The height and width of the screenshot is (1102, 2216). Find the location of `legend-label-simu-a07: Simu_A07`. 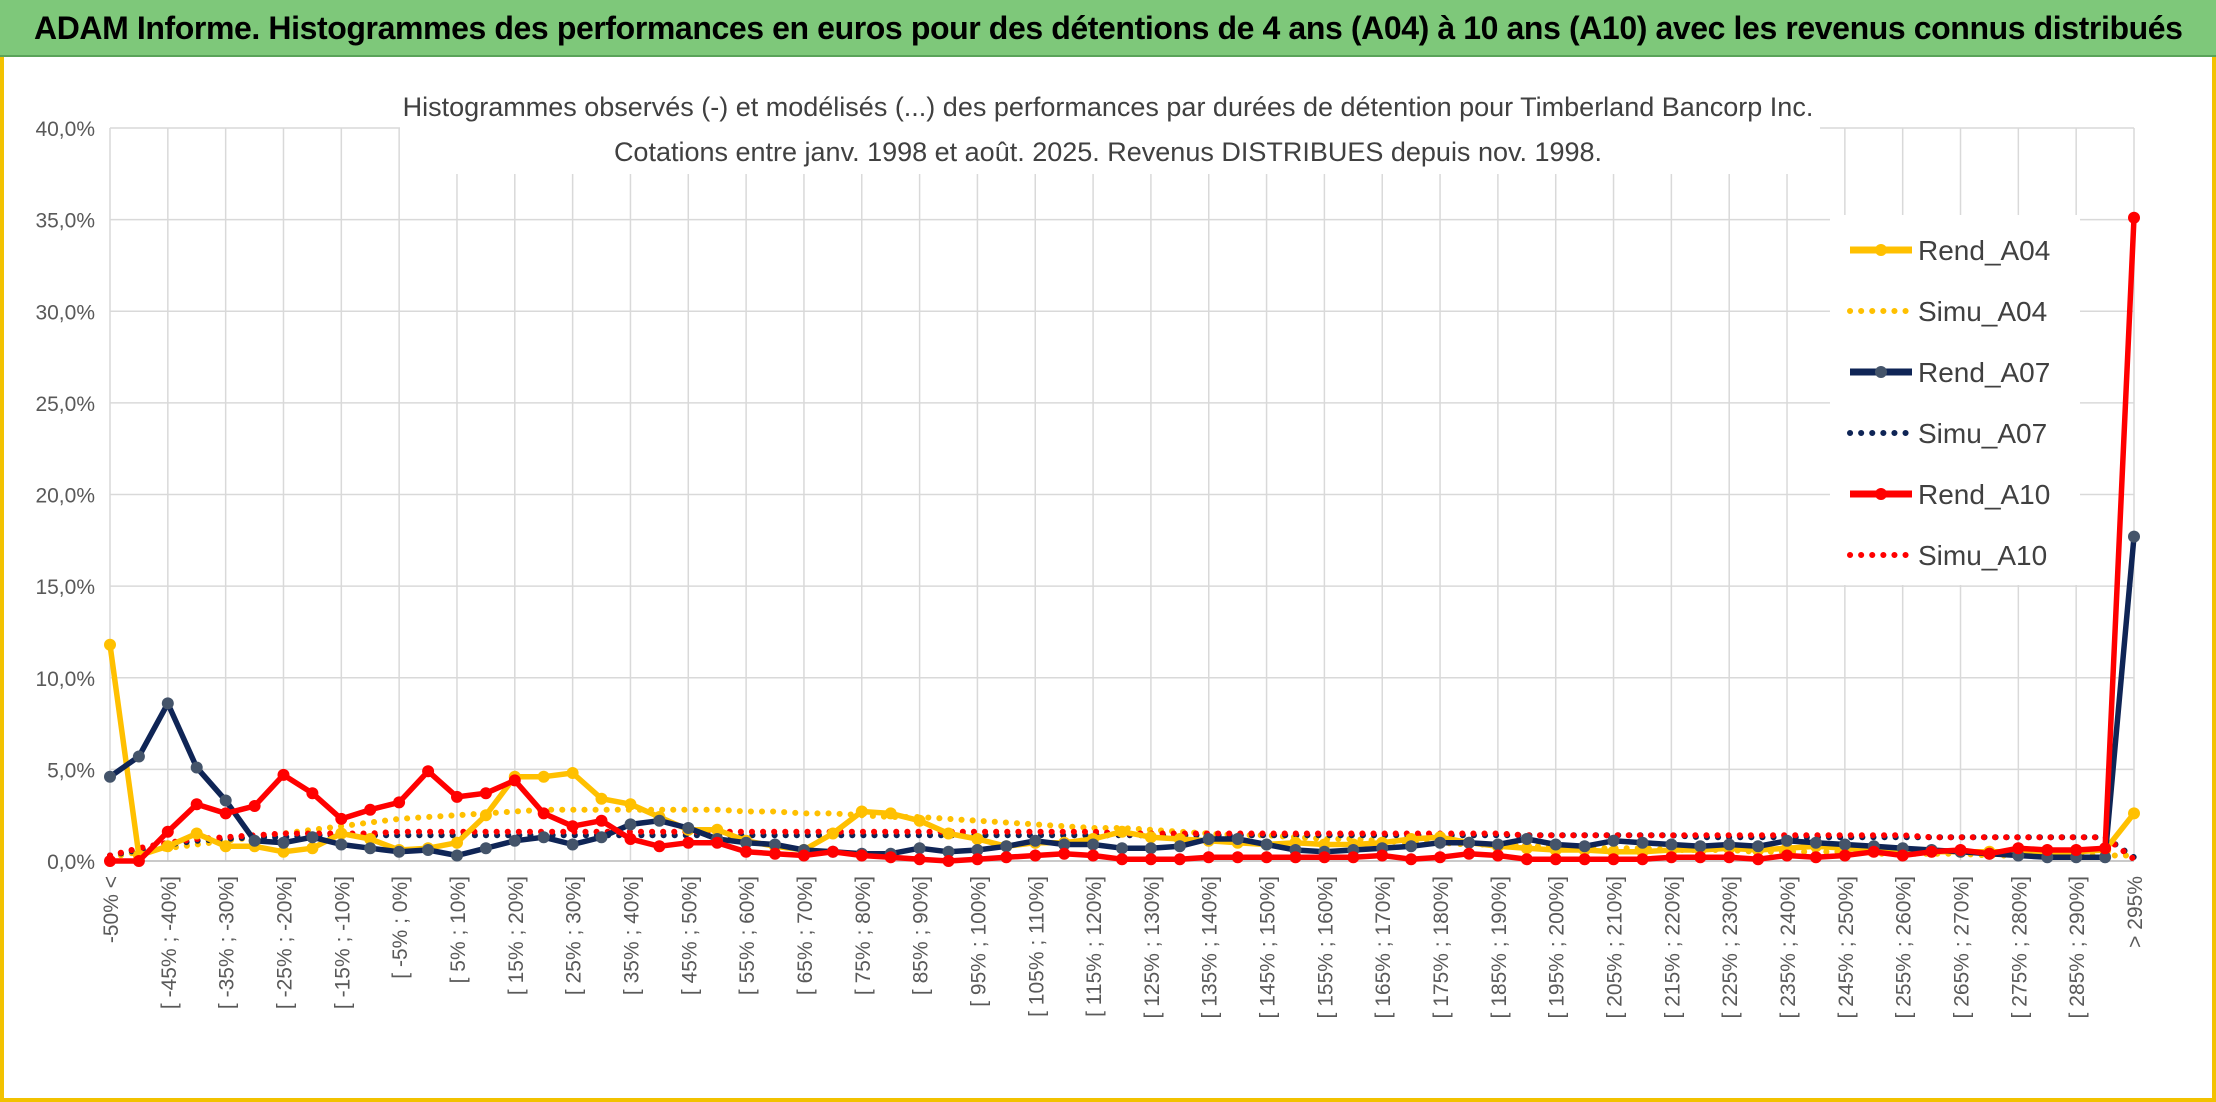

legend-label-simu-a07: Simu_A07 is located at coordinates (1982, 433).